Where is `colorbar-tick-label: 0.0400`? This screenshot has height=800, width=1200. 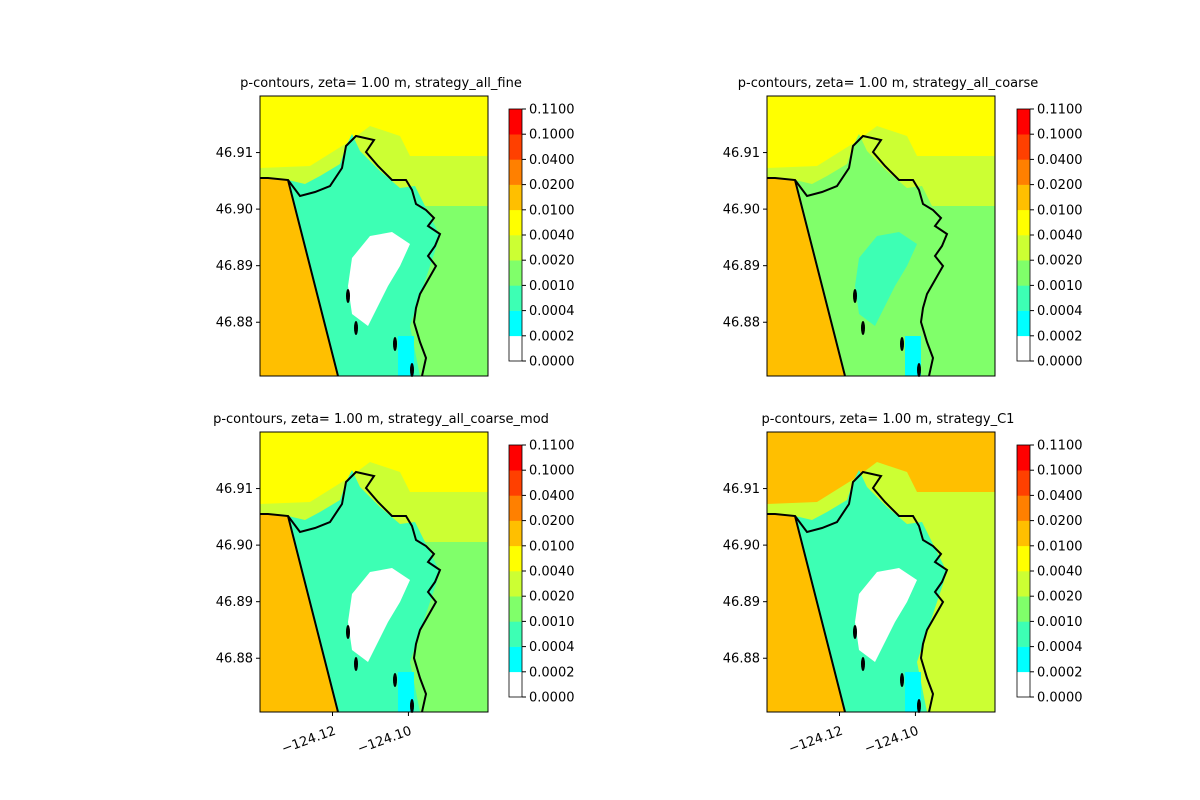
colorbar-tick-label: 0.0400 is located at coordinates (1060, 496).